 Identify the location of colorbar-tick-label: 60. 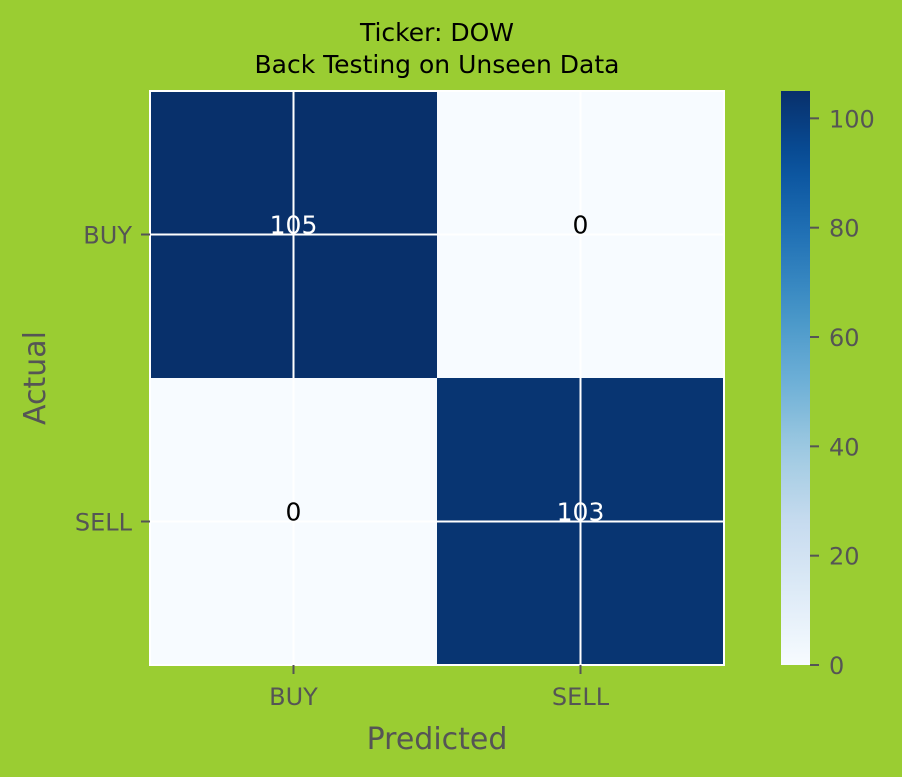
(844, 338).